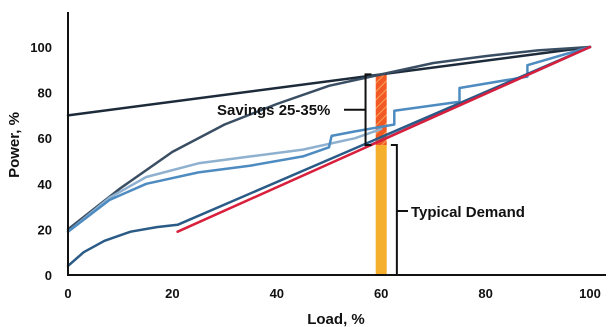 This screenshot has height=327, width=609. Describe the element at coordinates (45, 138) in the screenshot. I see `y-tick-label: 60` at that location.